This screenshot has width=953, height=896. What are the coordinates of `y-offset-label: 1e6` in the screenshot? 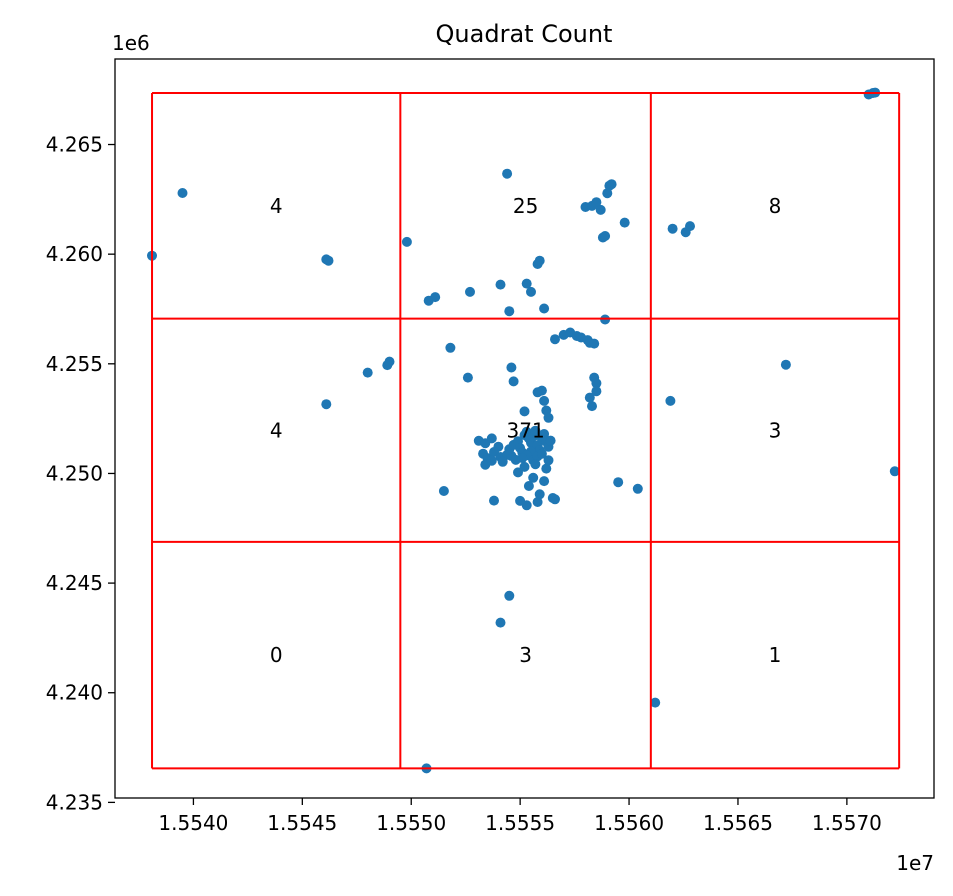 It's located at (131, 43).